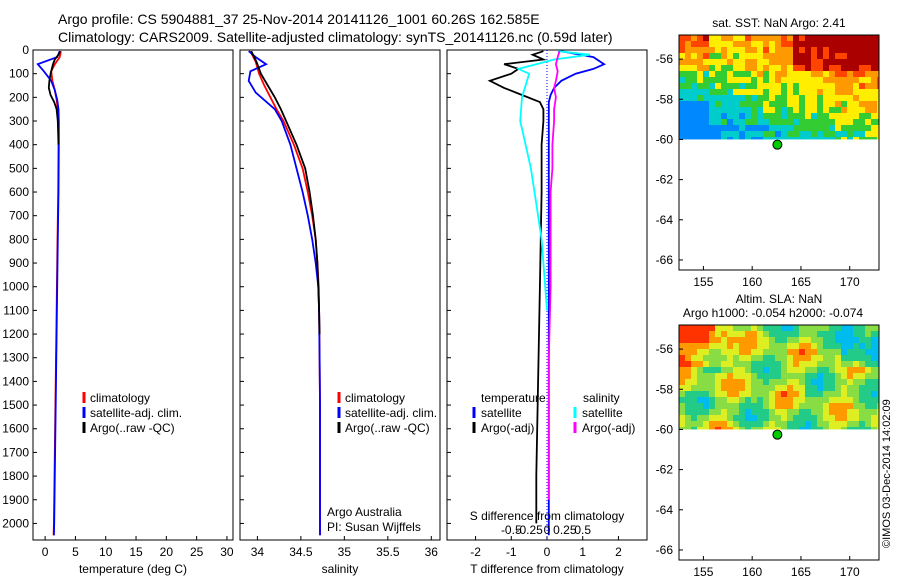 The image size is (900, 580). I want to click on x-axis-label: temperature (deg C), so click(133, 569).